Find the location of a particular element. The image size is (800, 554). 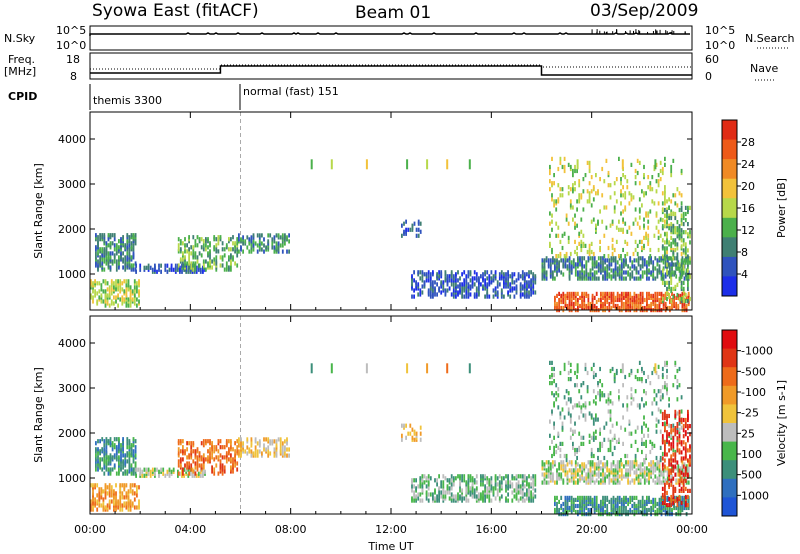

nsky-line is located at coordinates (389, 34).